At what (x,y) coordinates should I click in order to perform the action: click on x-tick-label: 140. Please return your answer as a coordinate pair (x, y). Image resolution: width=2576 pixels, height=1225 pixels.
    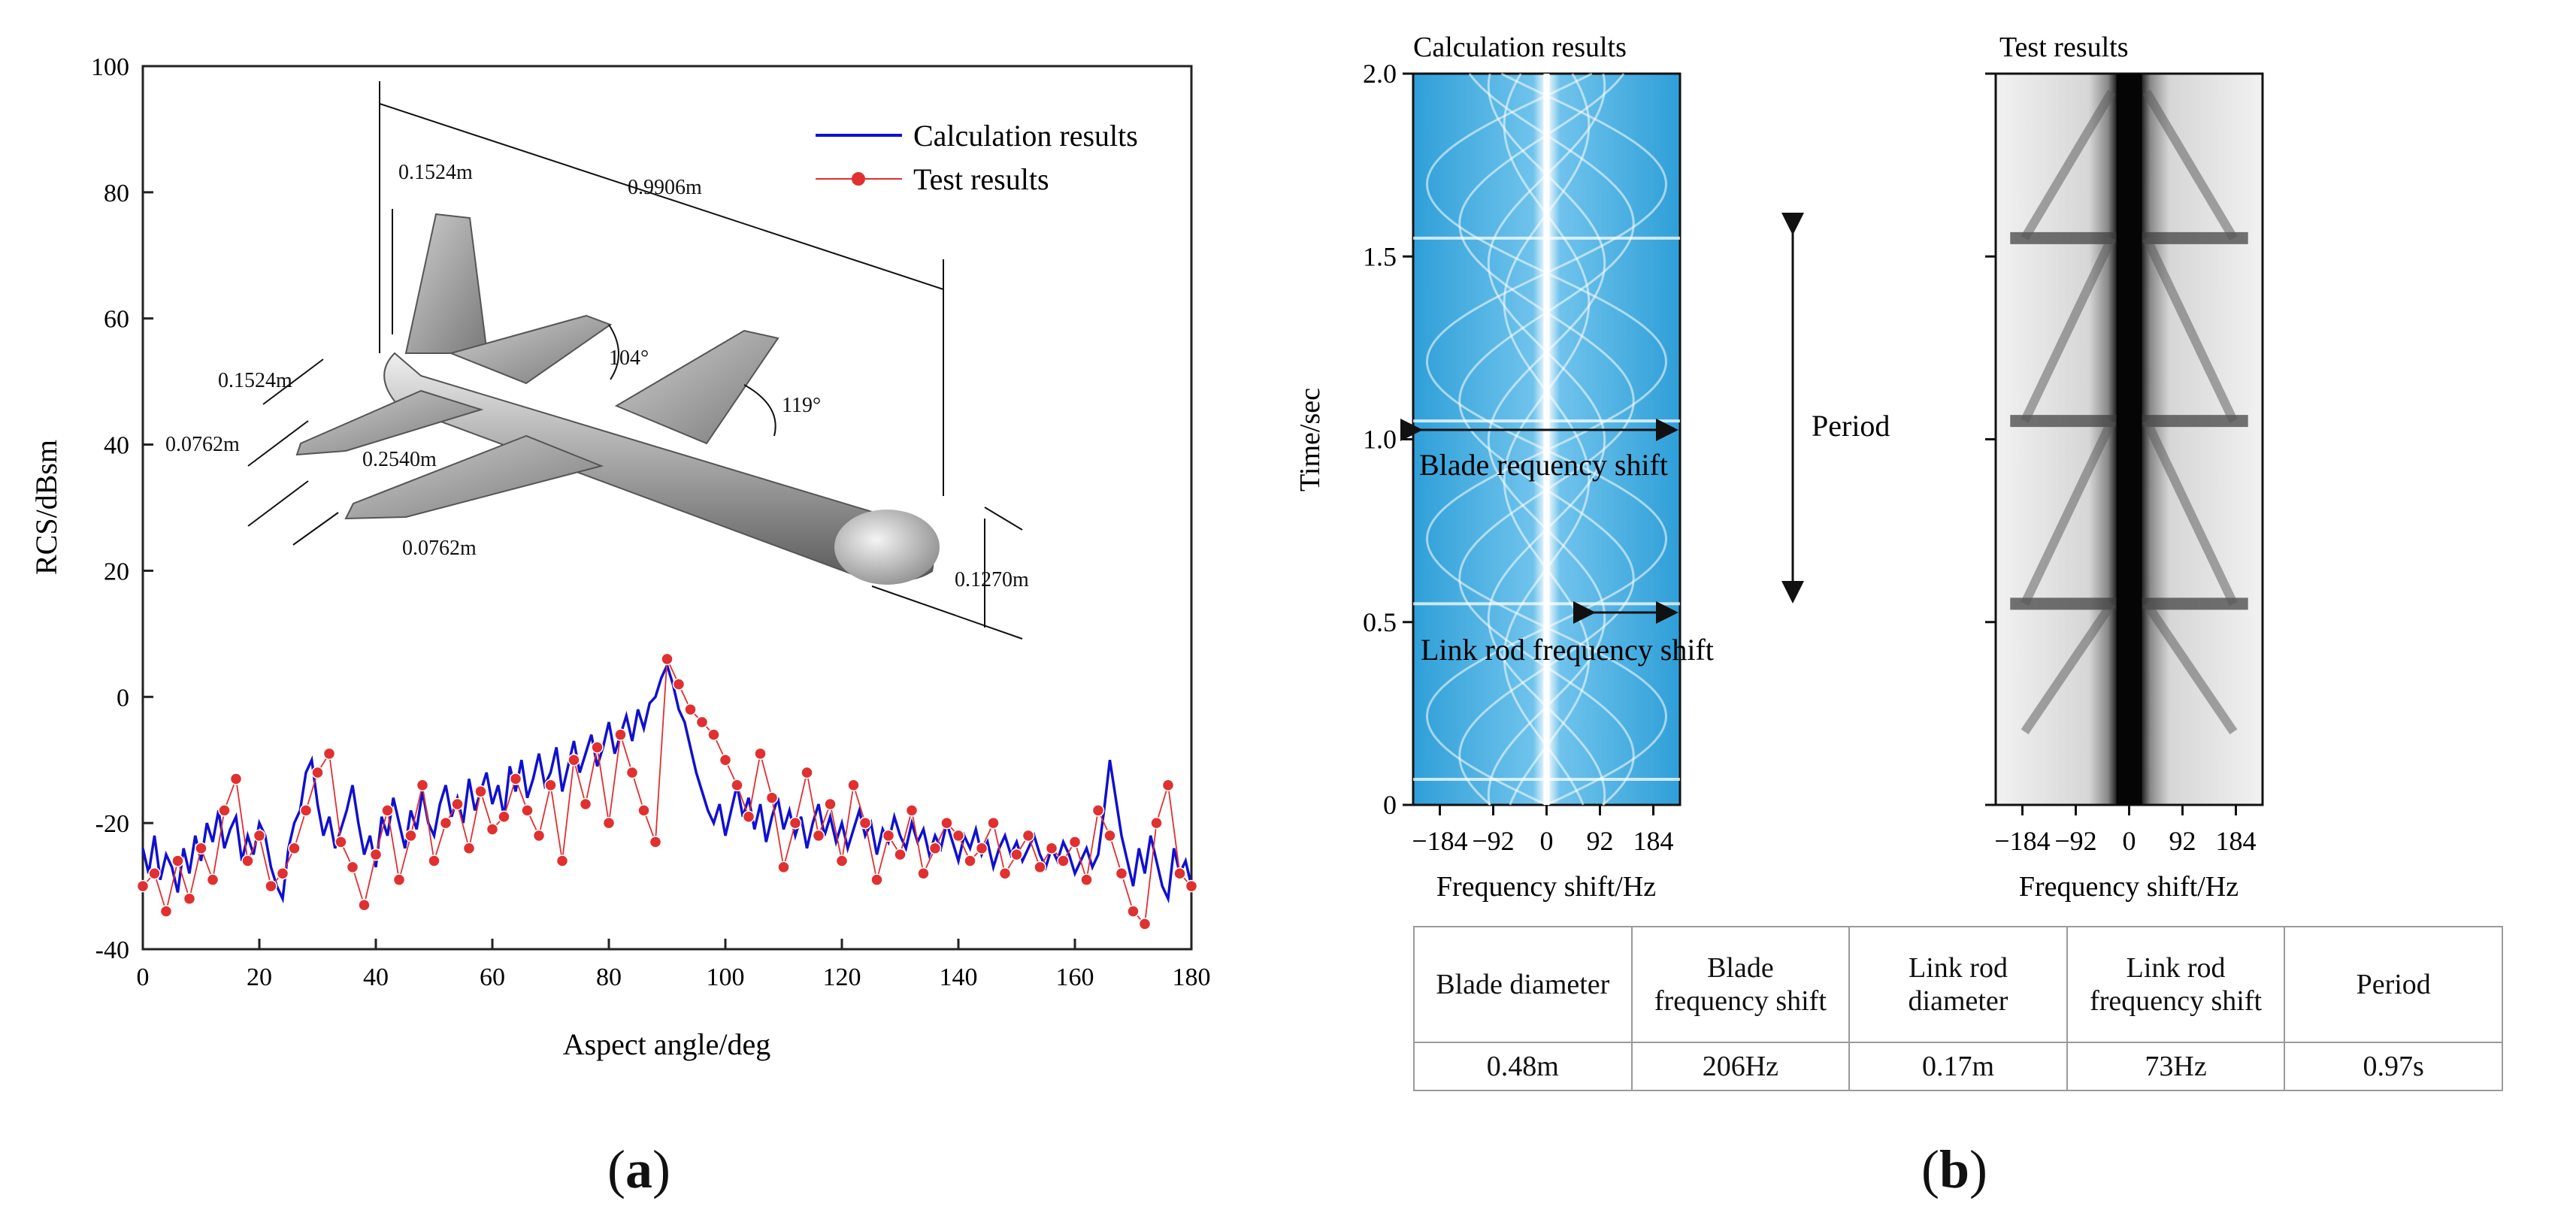
    Looking at the image, I should click on (959, 977).